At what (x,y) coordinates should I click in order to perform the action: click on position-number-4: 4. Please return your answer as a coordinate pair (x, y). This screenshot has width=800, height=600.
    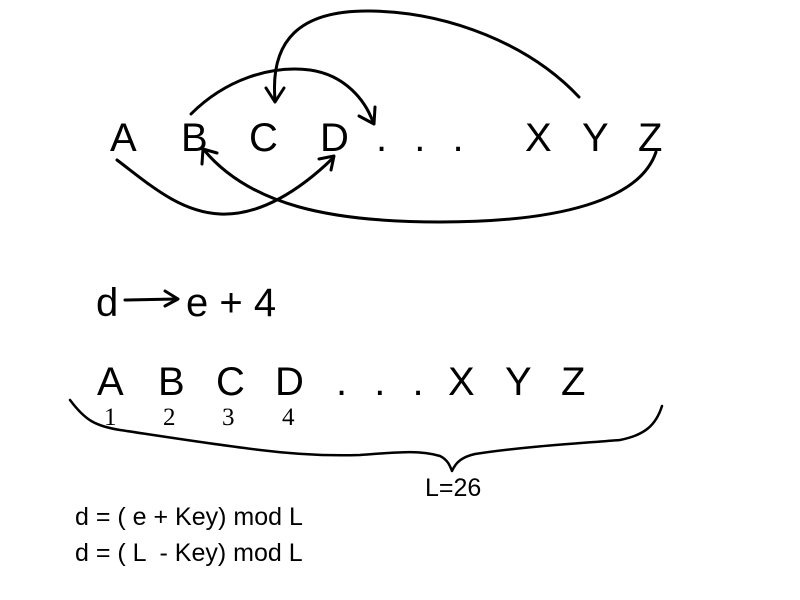
    Looking at the image, I should click on (288, 417).